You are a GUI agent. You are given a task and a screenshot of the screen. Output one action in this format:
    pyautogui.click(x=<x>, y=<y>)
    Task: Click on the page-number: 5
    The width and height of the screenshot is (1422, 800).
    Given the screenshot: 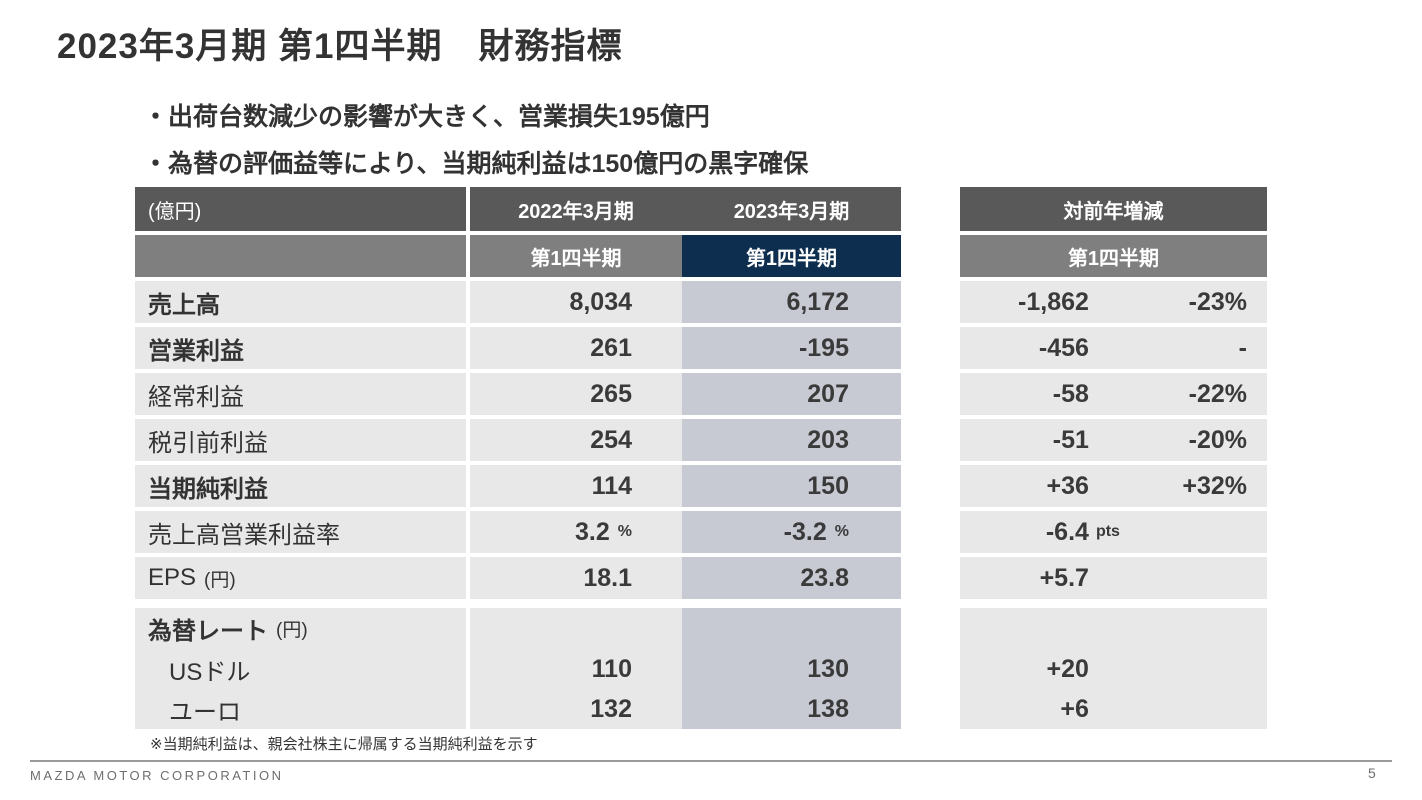 What is the action you would take?
    pyautogui.click(x=1372, y=773)
    